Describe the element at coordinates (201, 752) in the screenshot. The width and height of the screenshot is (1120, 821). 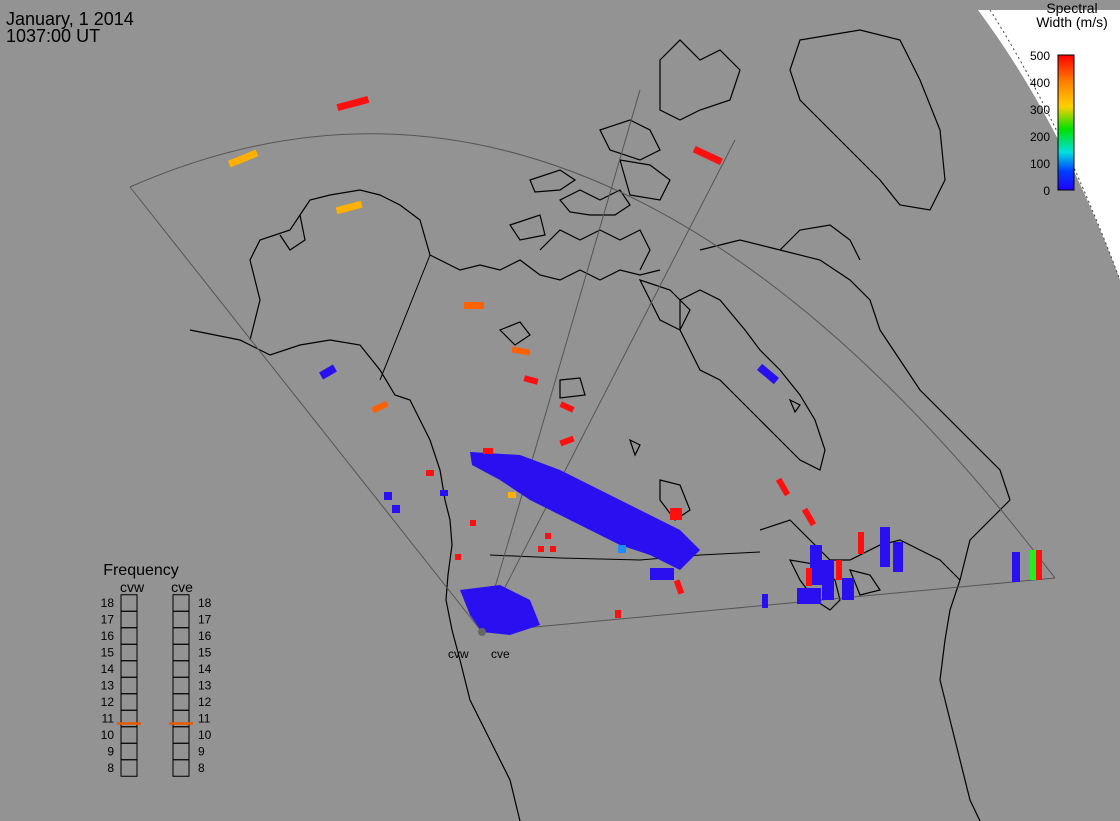
I see `frequency-level-label-right: 9` at that location.